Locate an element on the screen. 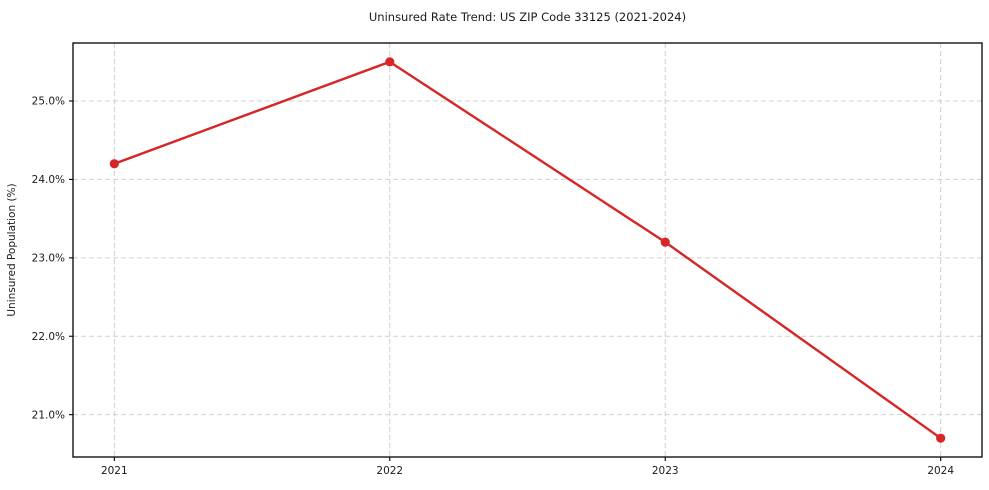  y-axis-label: Uninsured Population (%) is located at coordinates (12, 249).